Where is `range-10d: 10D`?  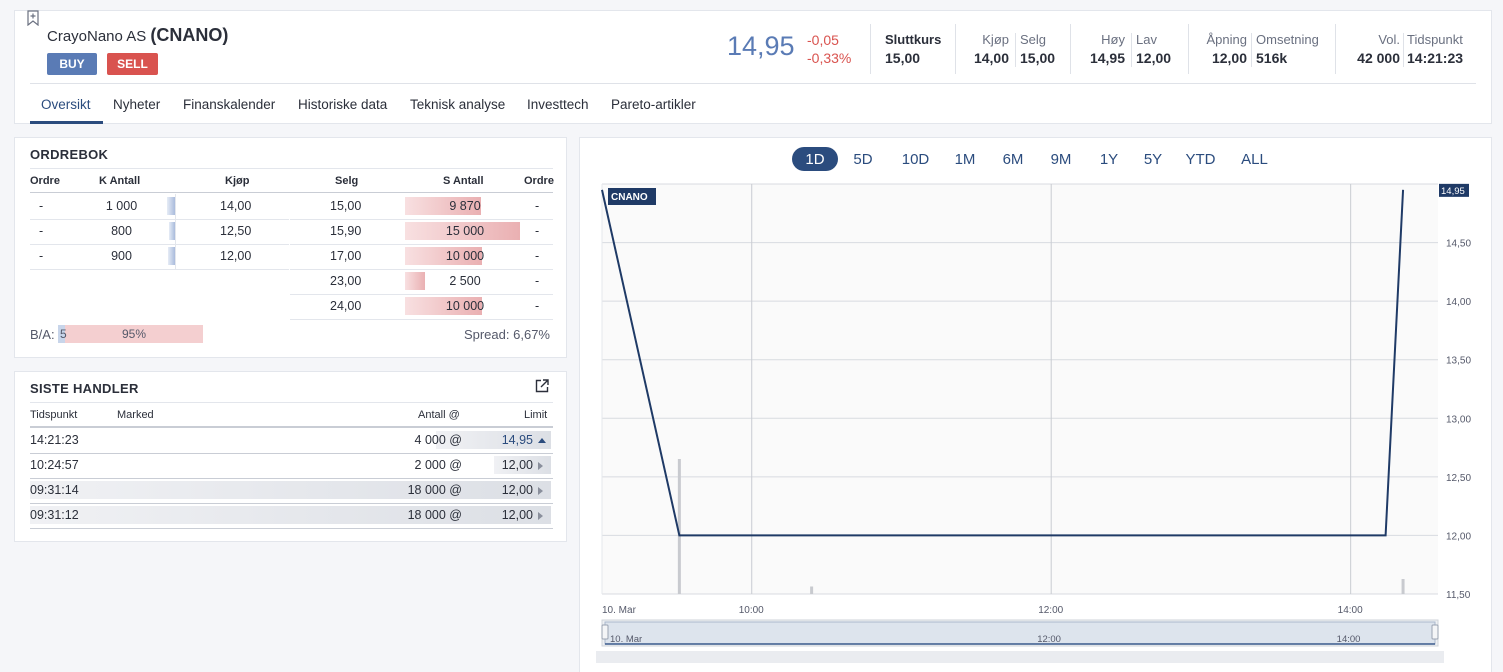
range-10d: 10D is located at coordinates (915, 159).